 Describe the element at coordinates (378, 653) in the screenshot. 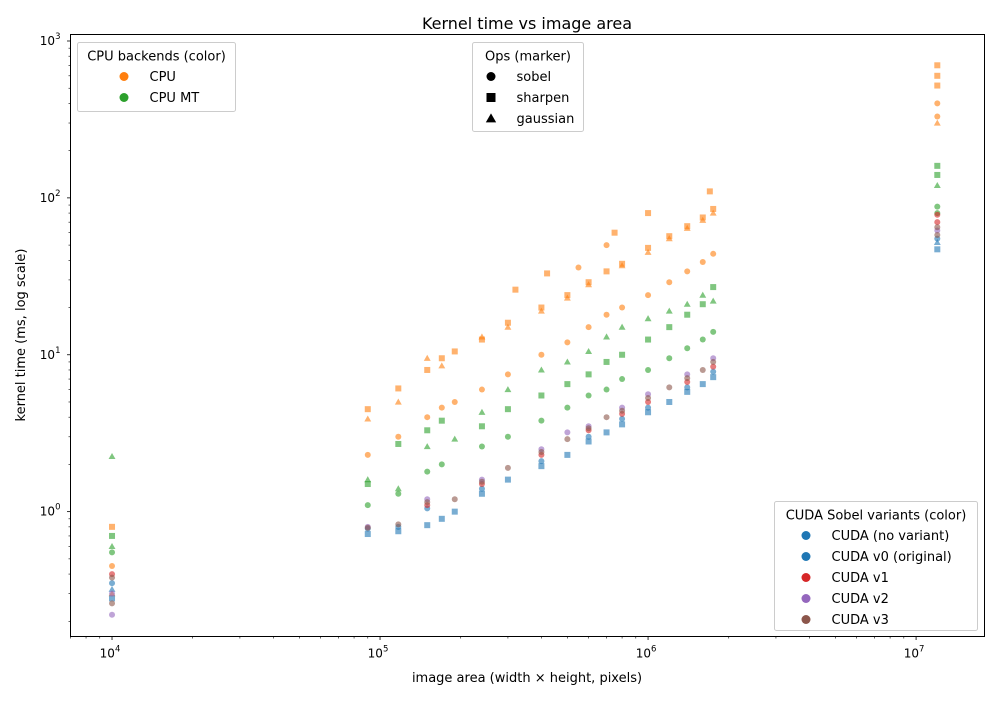

I see `x-tick-label: 10⁵` at that location.